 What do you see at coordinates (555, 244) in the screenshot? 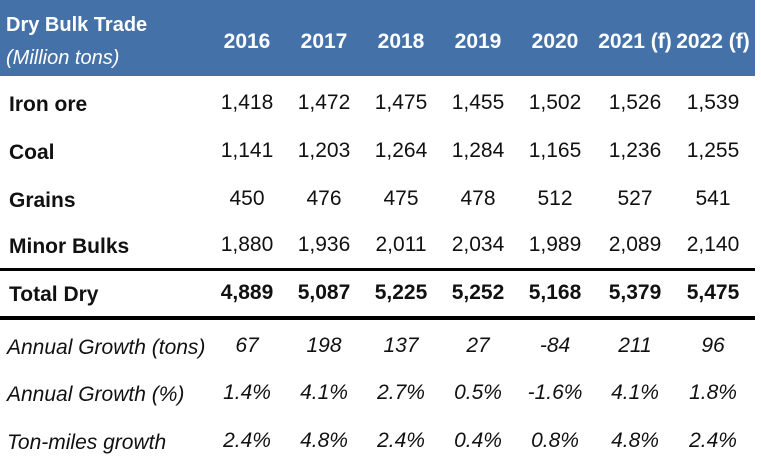
I see `cell: 1,989` at bounding box center [555, 244].